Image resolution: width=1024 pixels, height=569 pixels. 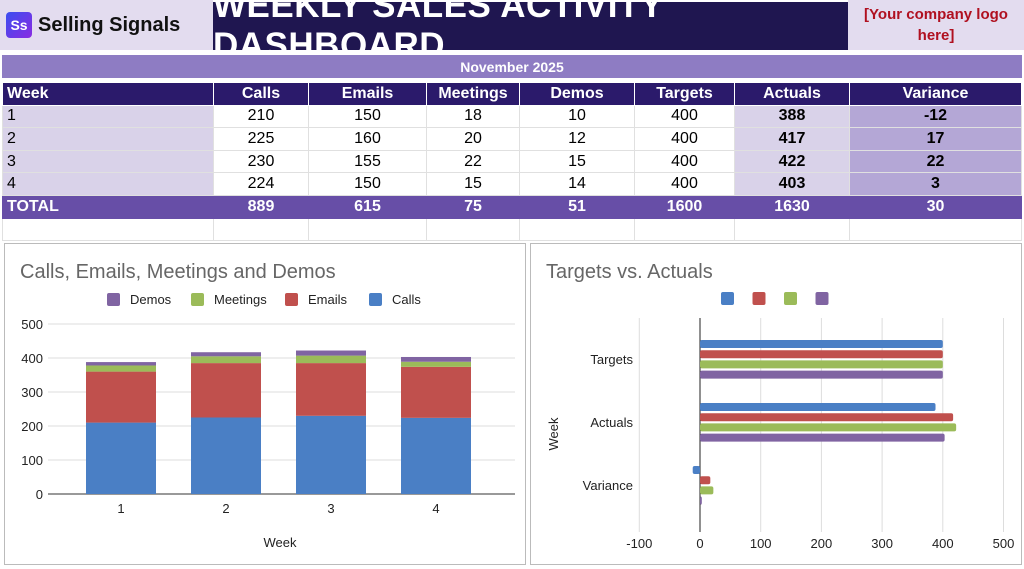 I want to click on table-cell: -12, so click(x=935, y=116).